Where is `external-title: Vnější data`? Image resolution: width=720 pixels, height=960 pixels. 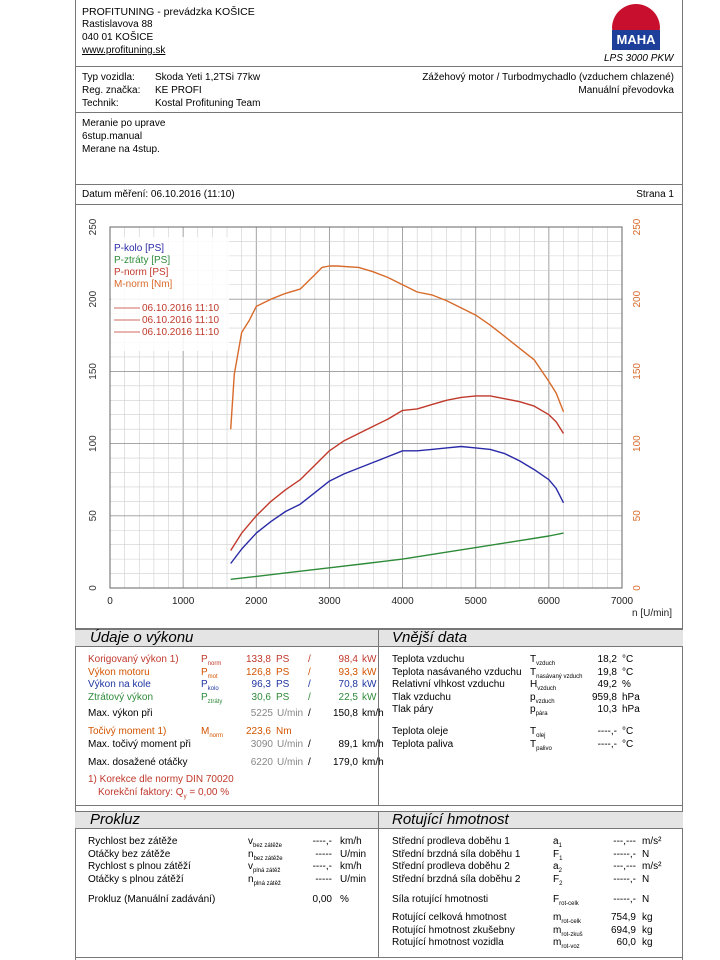 external-title: Vnější data is located at coordinates (430, 637).